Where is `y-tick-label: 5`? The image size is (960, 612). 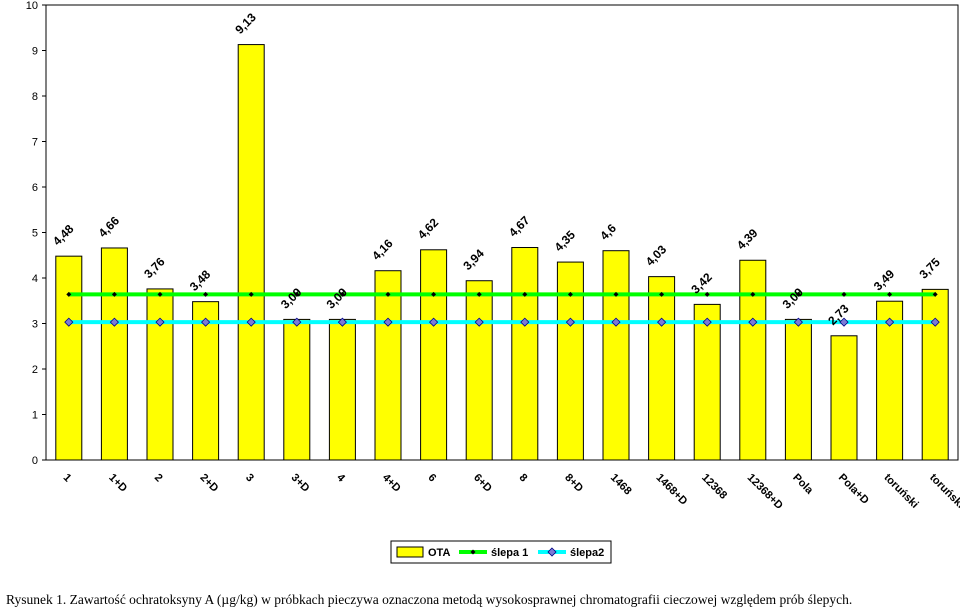 y-tick-label: 5 is located at coordinates (35, 234).